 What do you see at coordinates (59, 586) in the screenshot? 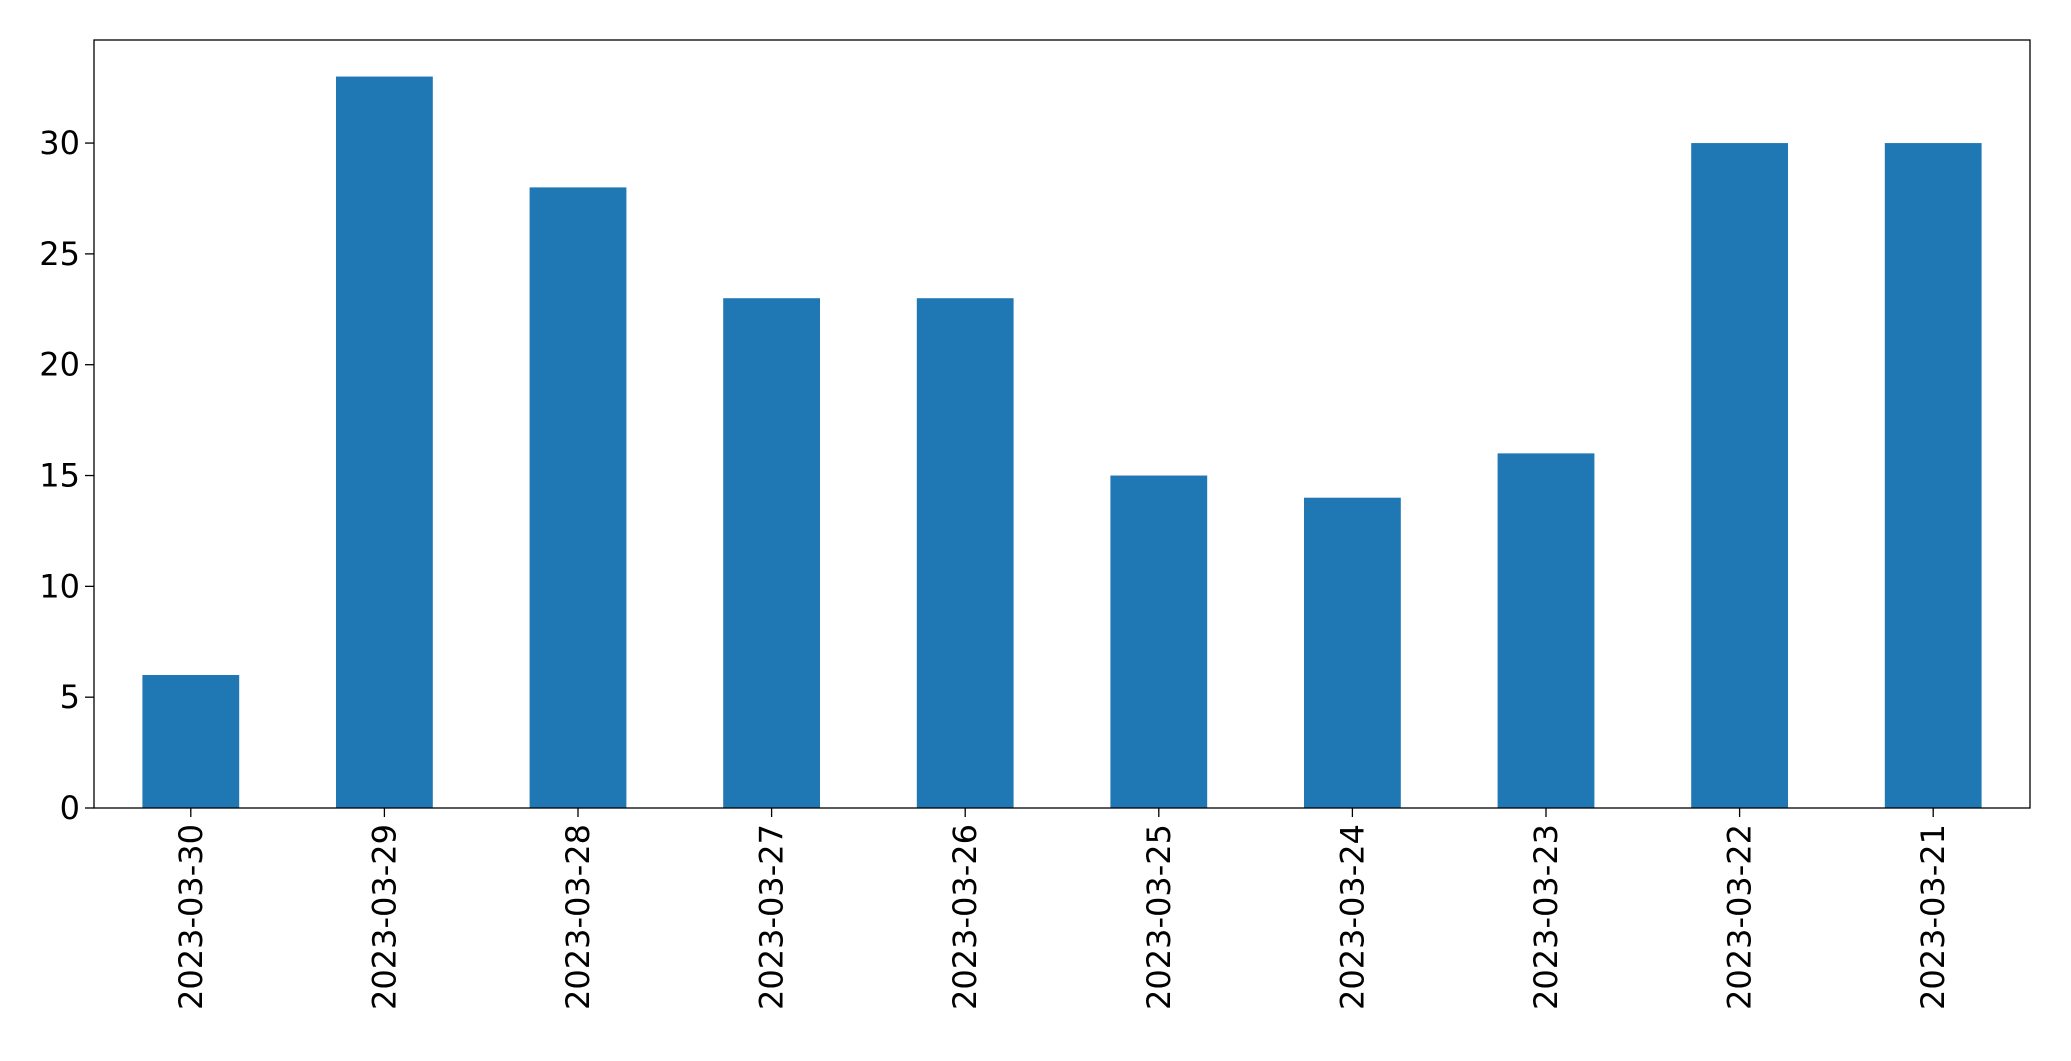
I see `y-tick-label: 10` at bounding box center [59, 586].